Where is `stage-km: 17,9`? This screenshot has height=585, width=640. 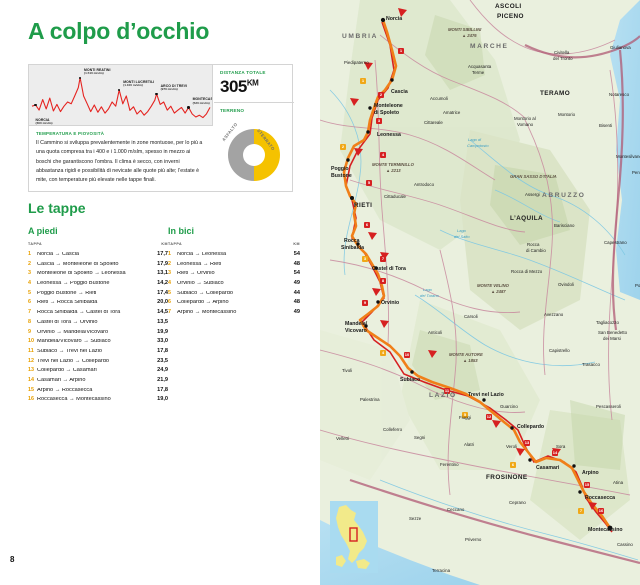 stage-km: 17,9 is located at coordinates (162, 263).